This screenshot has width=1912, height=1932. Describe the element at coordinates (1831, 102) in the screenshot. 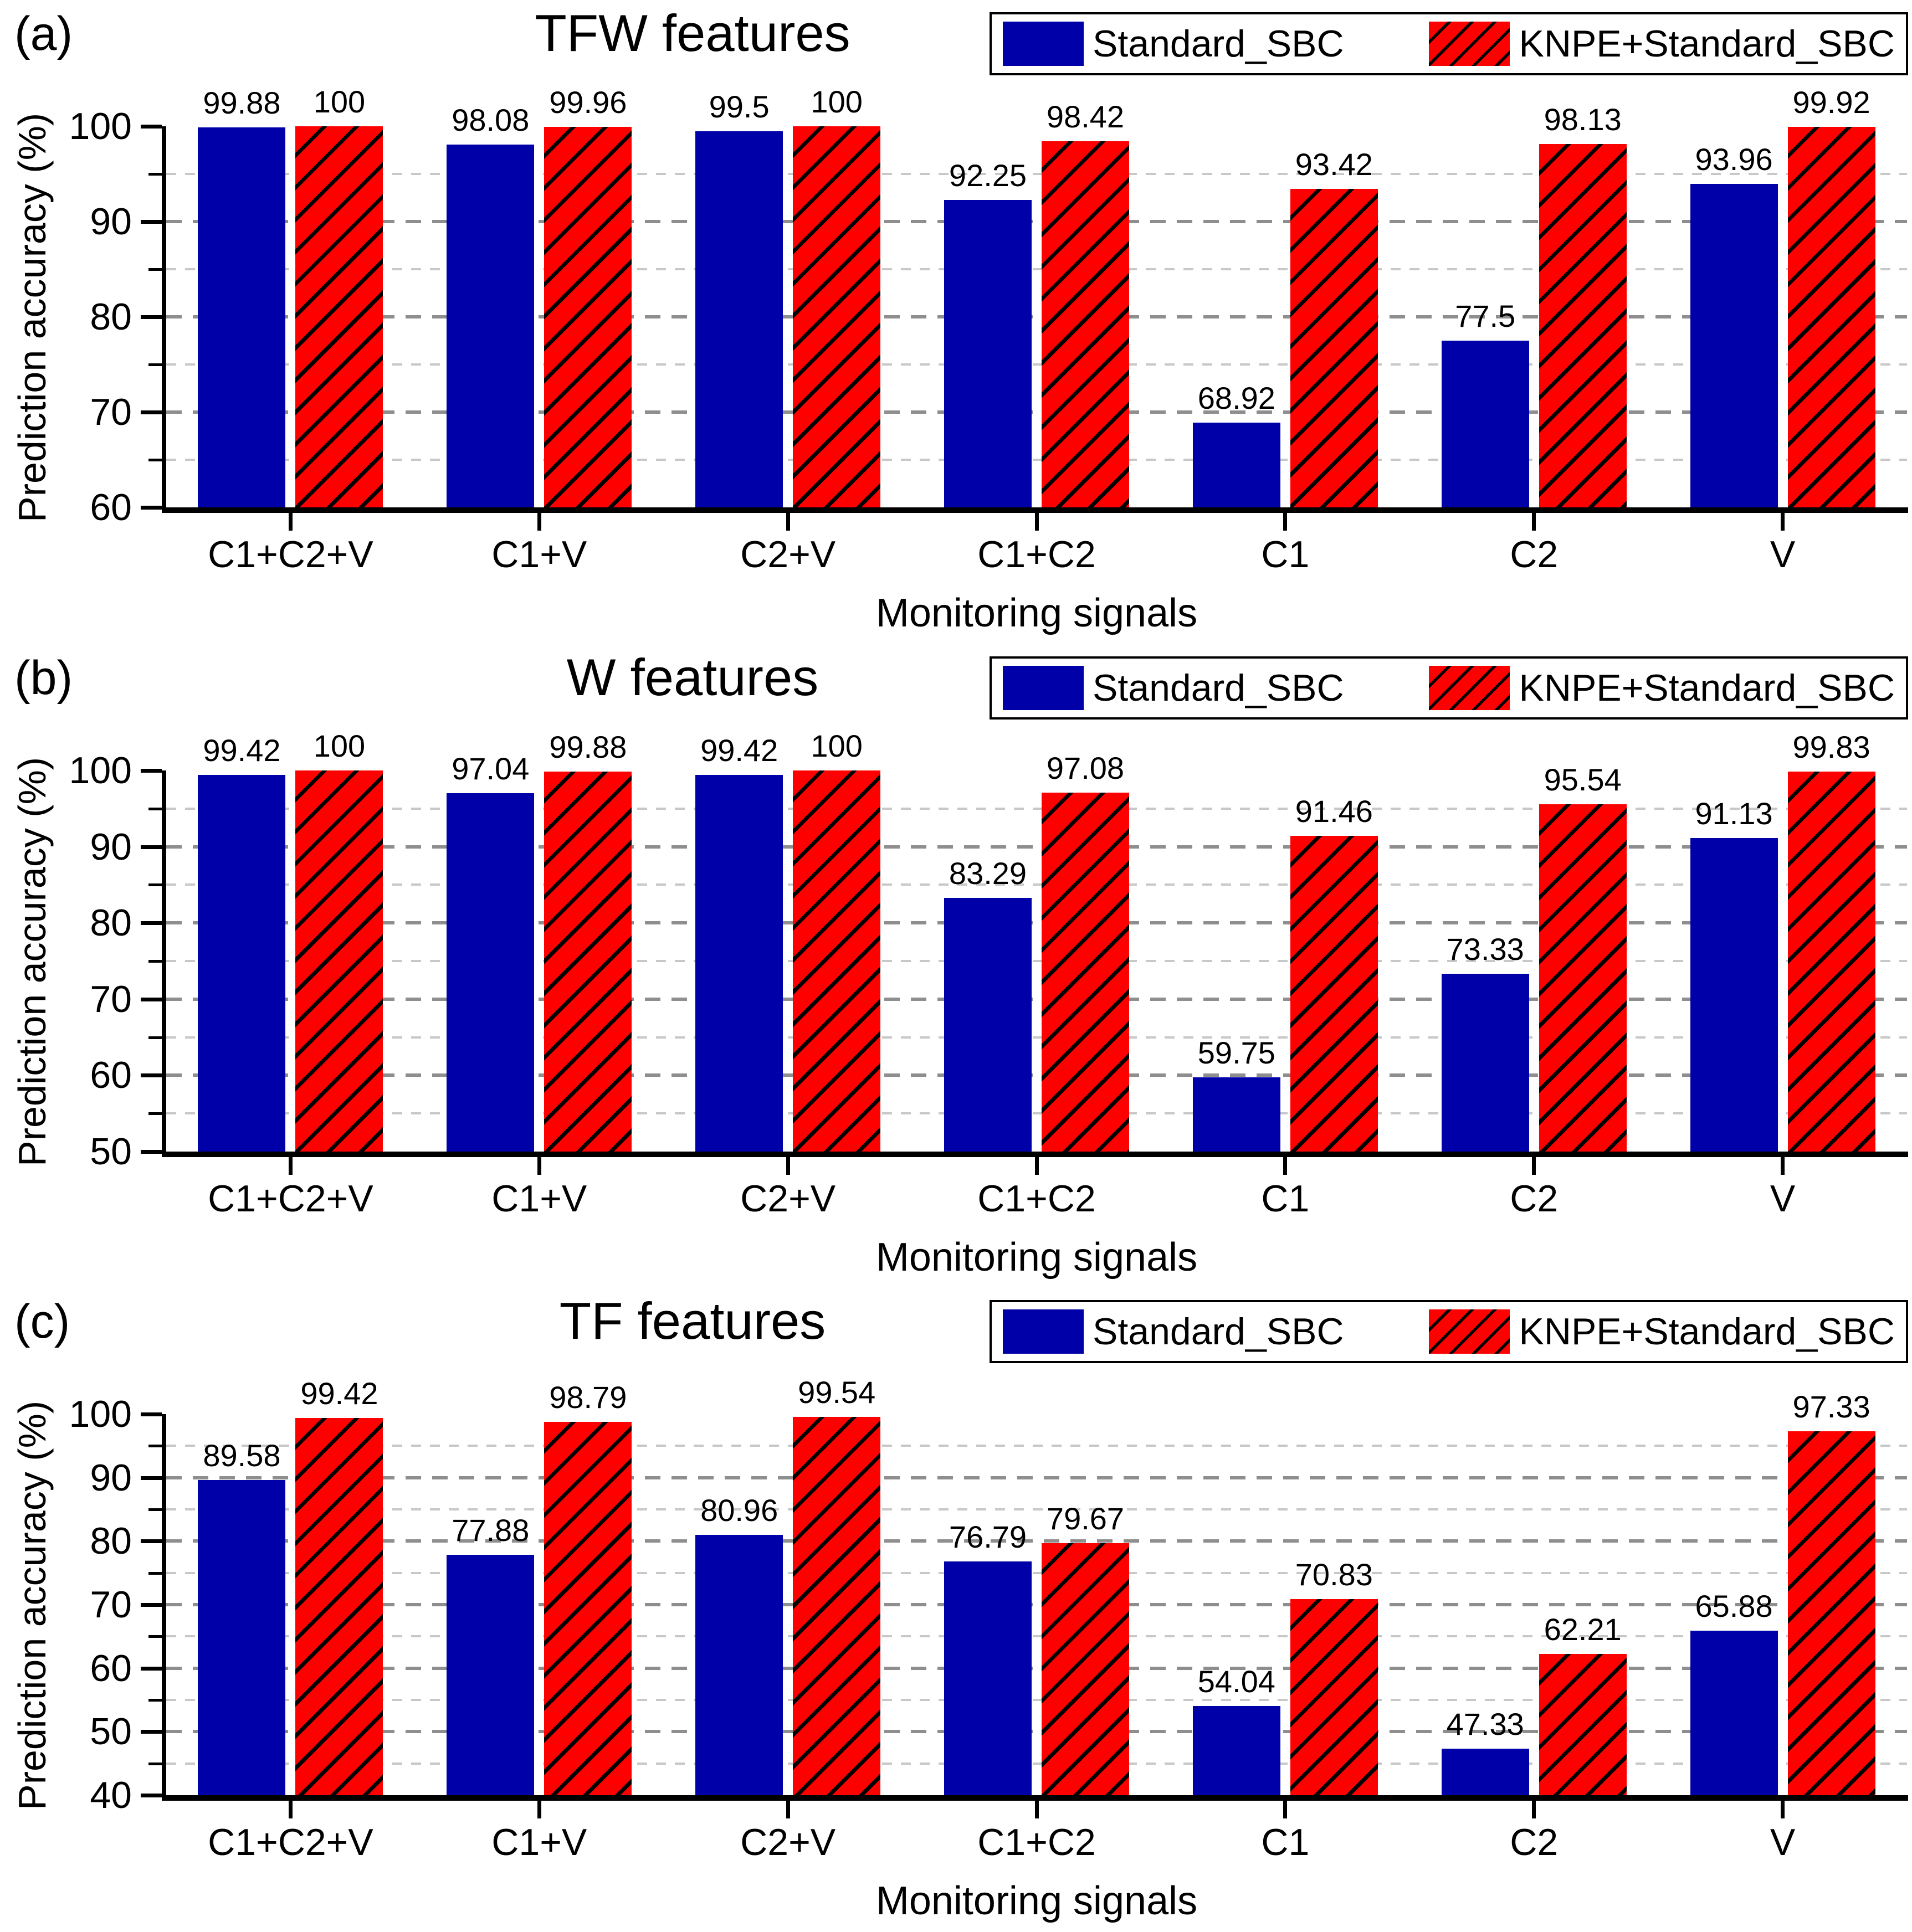

I see `bar-value-label: 99.92` at that location.